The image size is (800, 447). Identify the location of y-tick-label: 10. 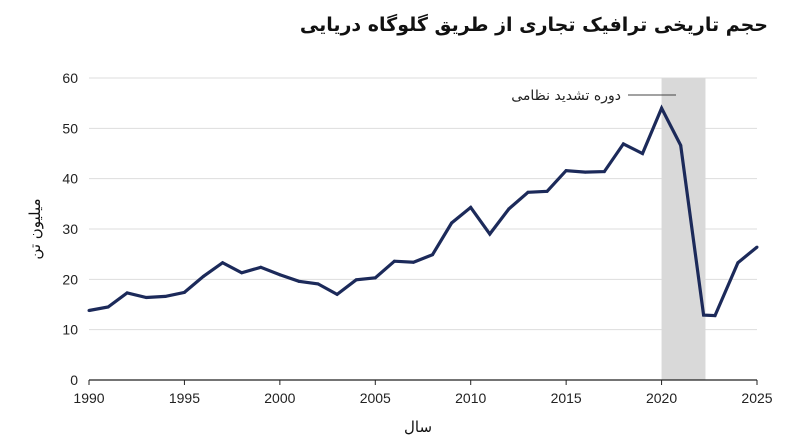
(70, 330).